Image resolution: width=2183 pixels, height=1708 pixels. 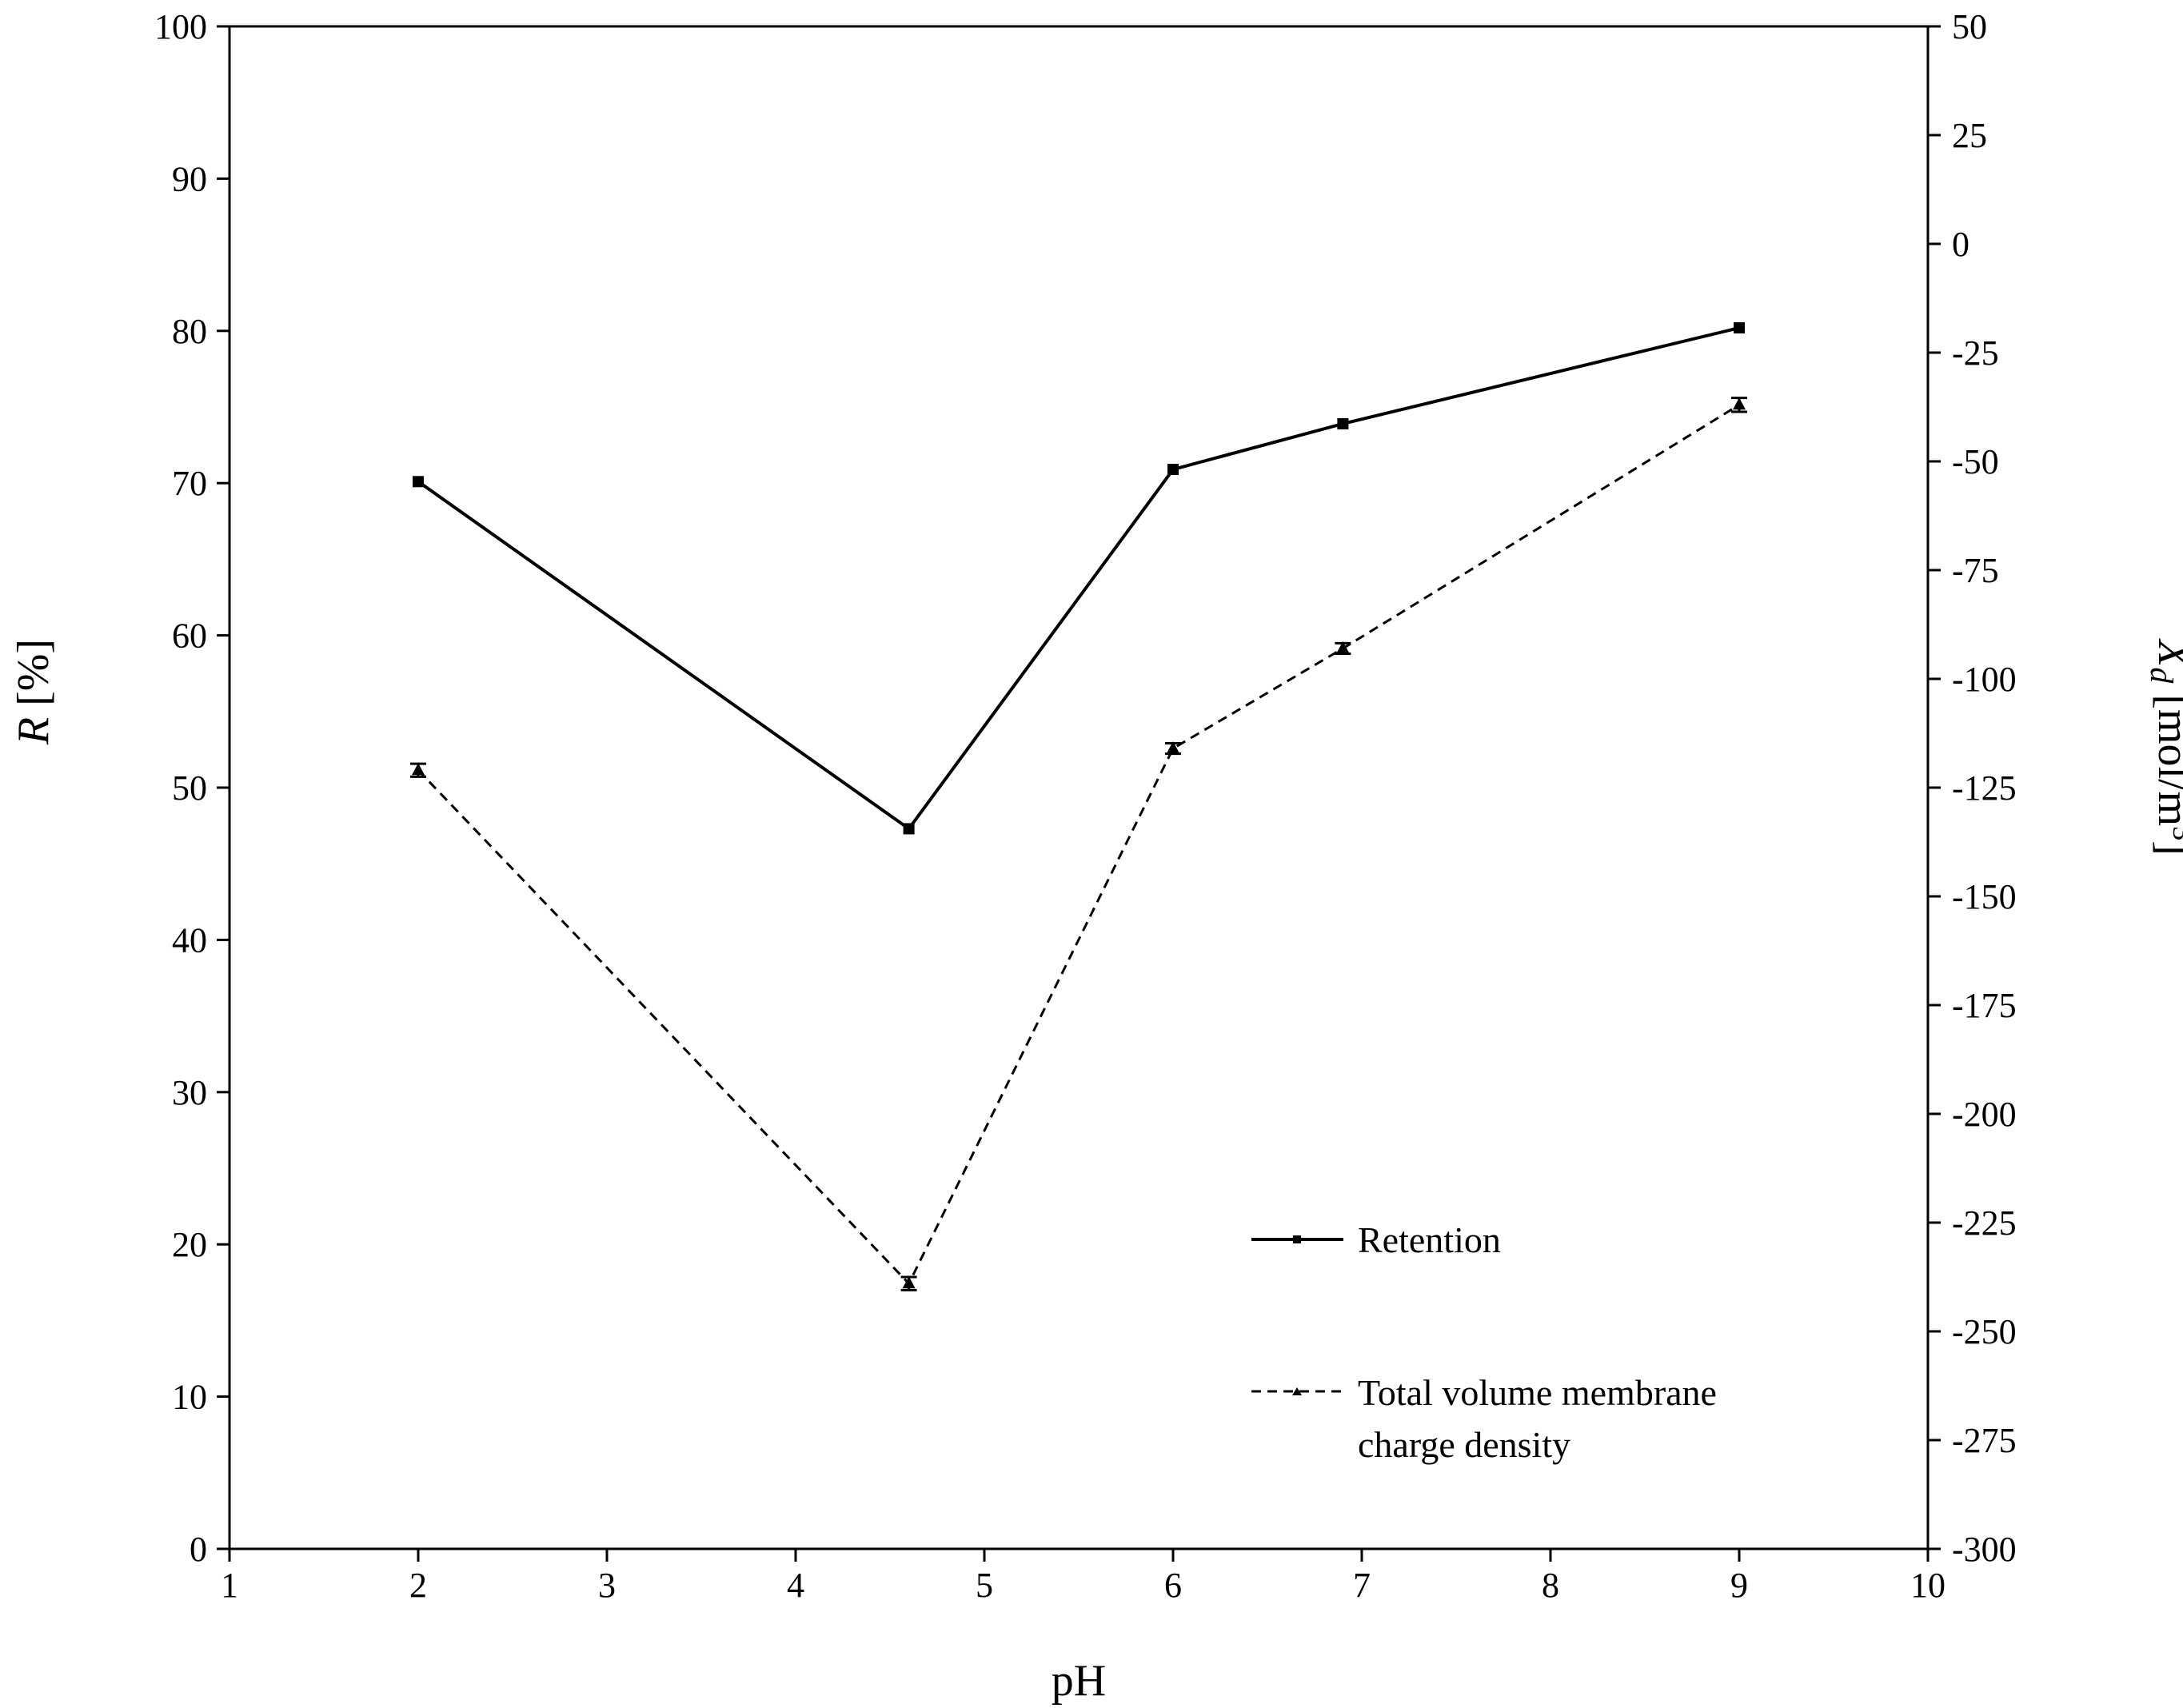 What do you see at coordinates (2175, 833) in the screenshot?
I see `right-y-axis-title-superscript: 3` at bounding box center [2175, 833].